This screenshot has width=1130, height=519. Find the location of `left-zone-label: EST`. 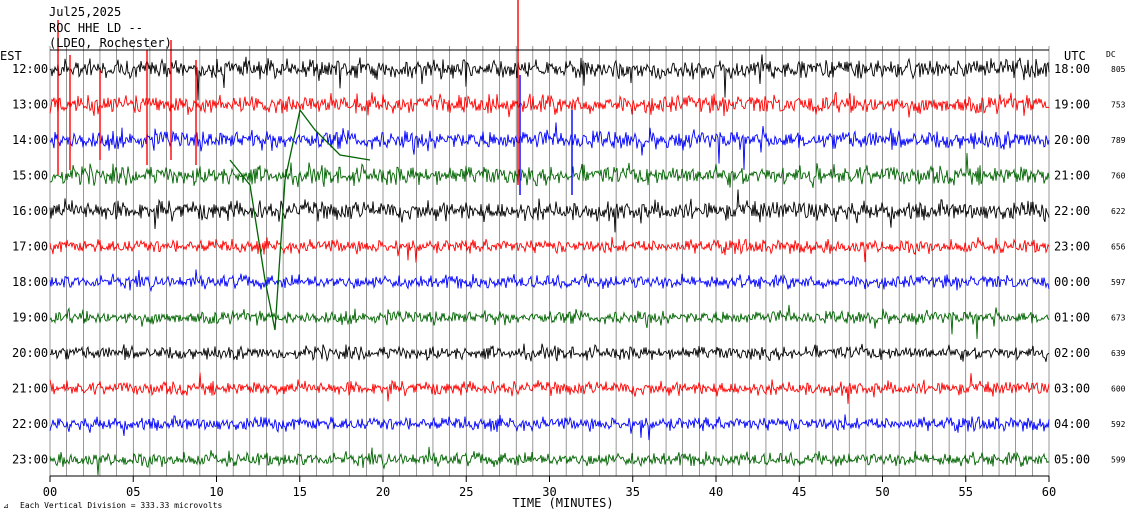

left-zone-label: EST is located at coordinates (11, 56).